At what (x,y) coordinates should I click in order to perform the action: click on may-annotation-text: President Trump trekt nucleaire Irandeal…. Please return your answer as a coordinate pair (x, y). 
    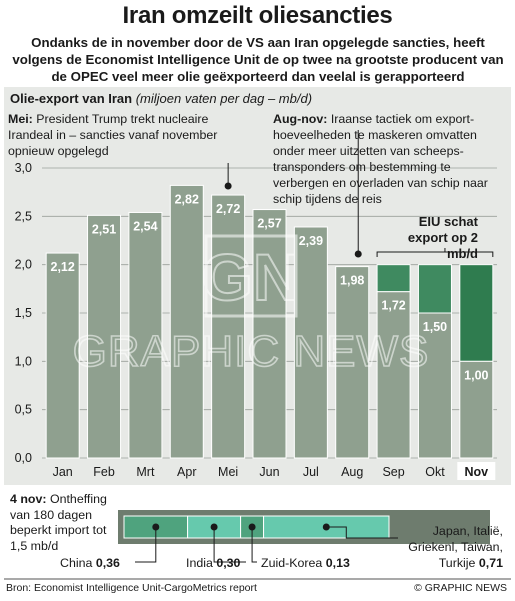
    Looking at the image, I should click on (113, 135).